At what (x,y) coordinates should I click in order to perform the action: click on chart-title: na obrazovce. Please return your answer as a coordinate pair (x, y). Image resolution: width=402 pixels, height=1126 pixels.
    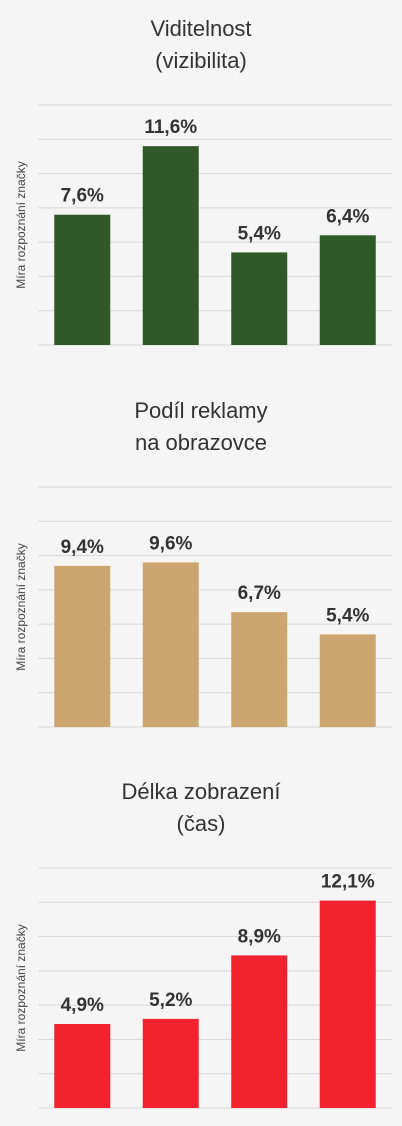
    Looking at the image, I should click on (201, 442).